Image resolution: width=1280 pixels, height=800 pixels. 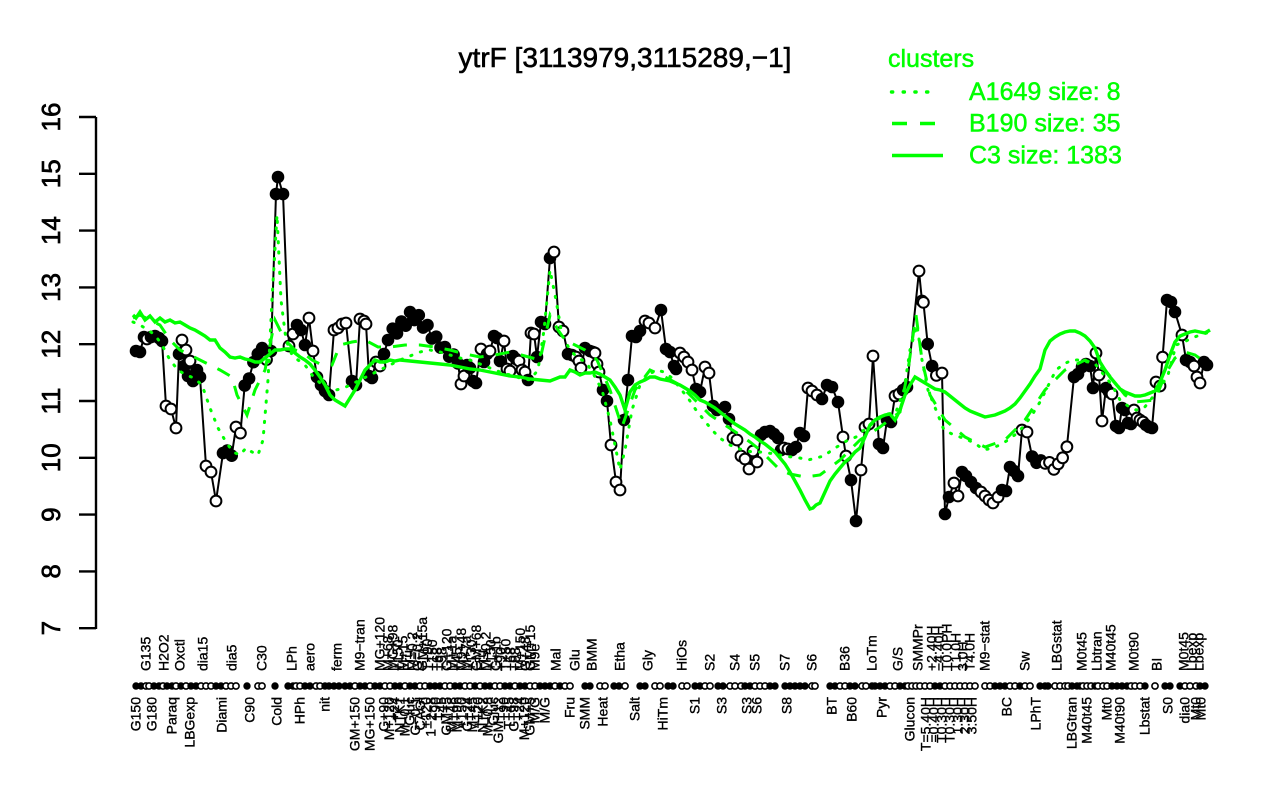 What do you see at coordinates (300, 710) in the screenshot?
I see `svg-text: HPh` at bounding box center [300, 710].